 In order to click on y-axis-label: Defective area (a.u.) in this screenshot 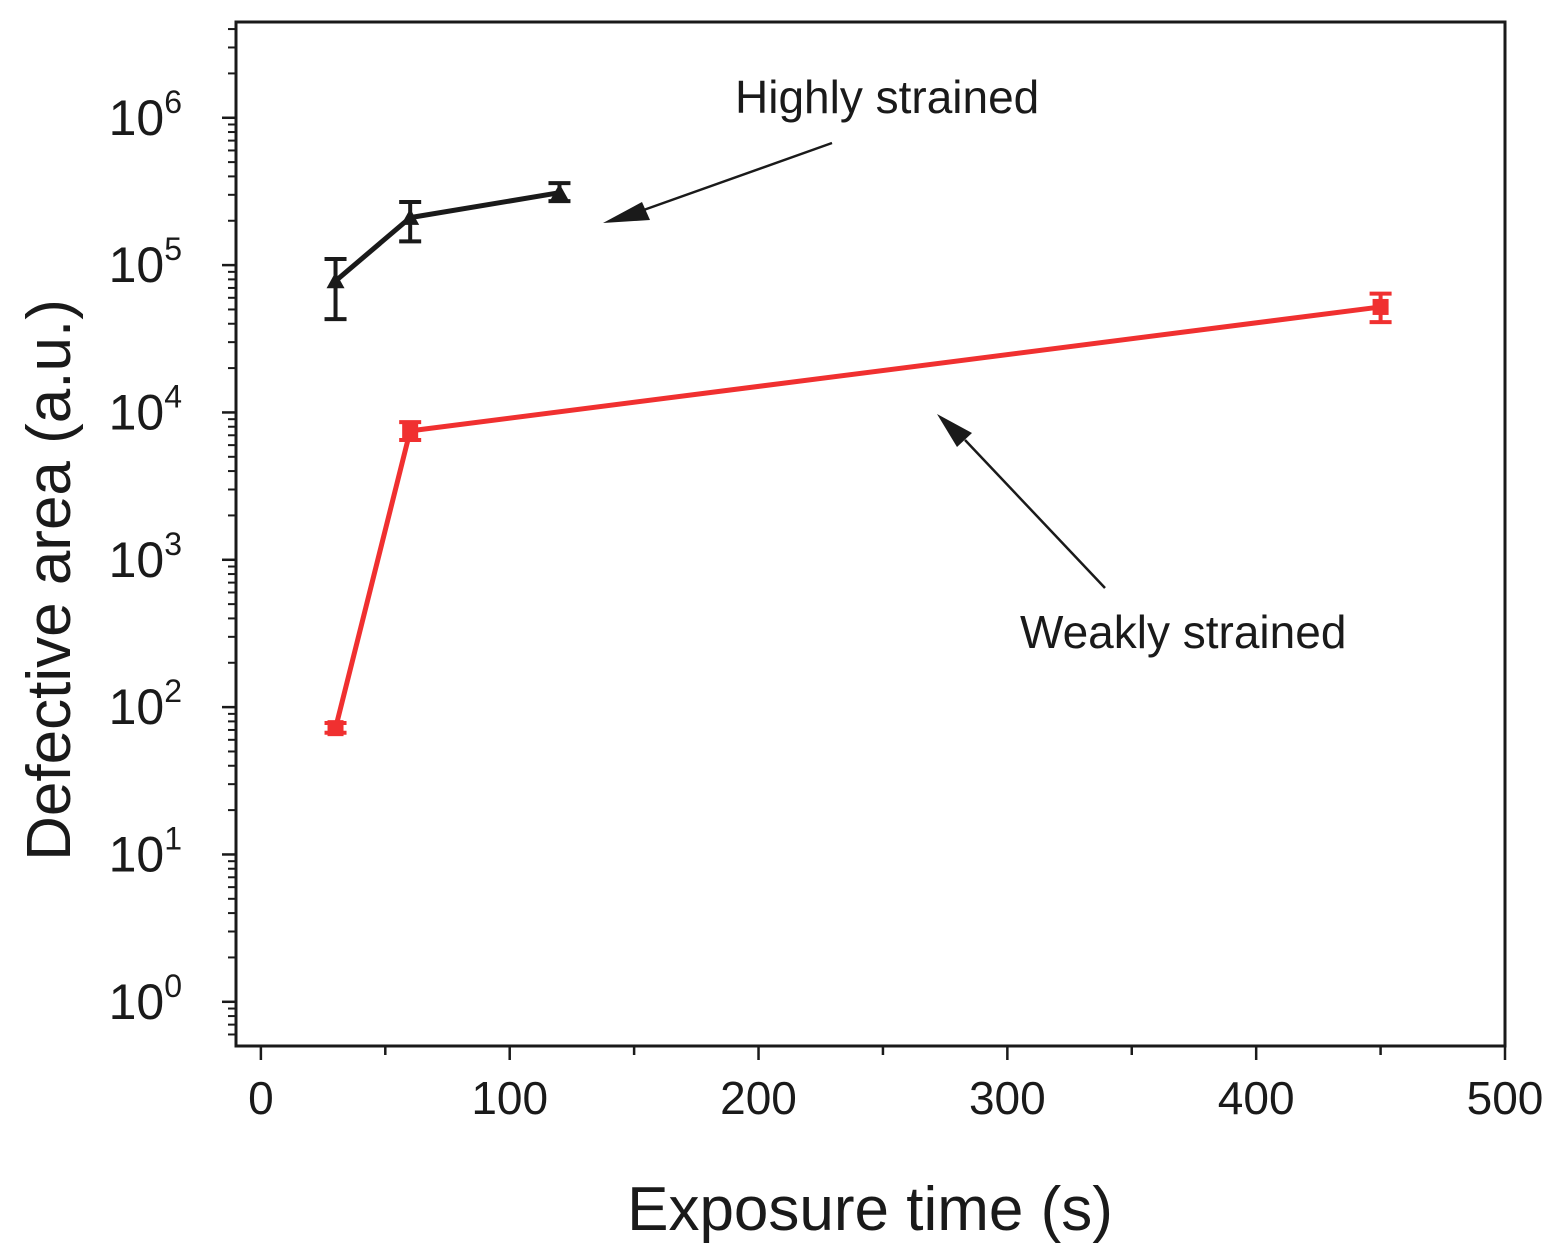, I will do `click(49, 580)`.